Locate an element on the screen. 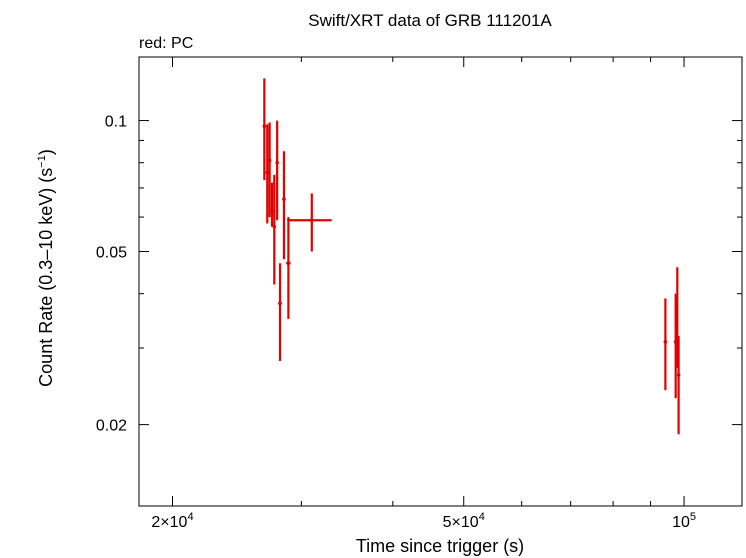 Image resolution: width=746 pixels, height=558 pixels. y-axis-label-end: ) is located at coordinates (46, 152).